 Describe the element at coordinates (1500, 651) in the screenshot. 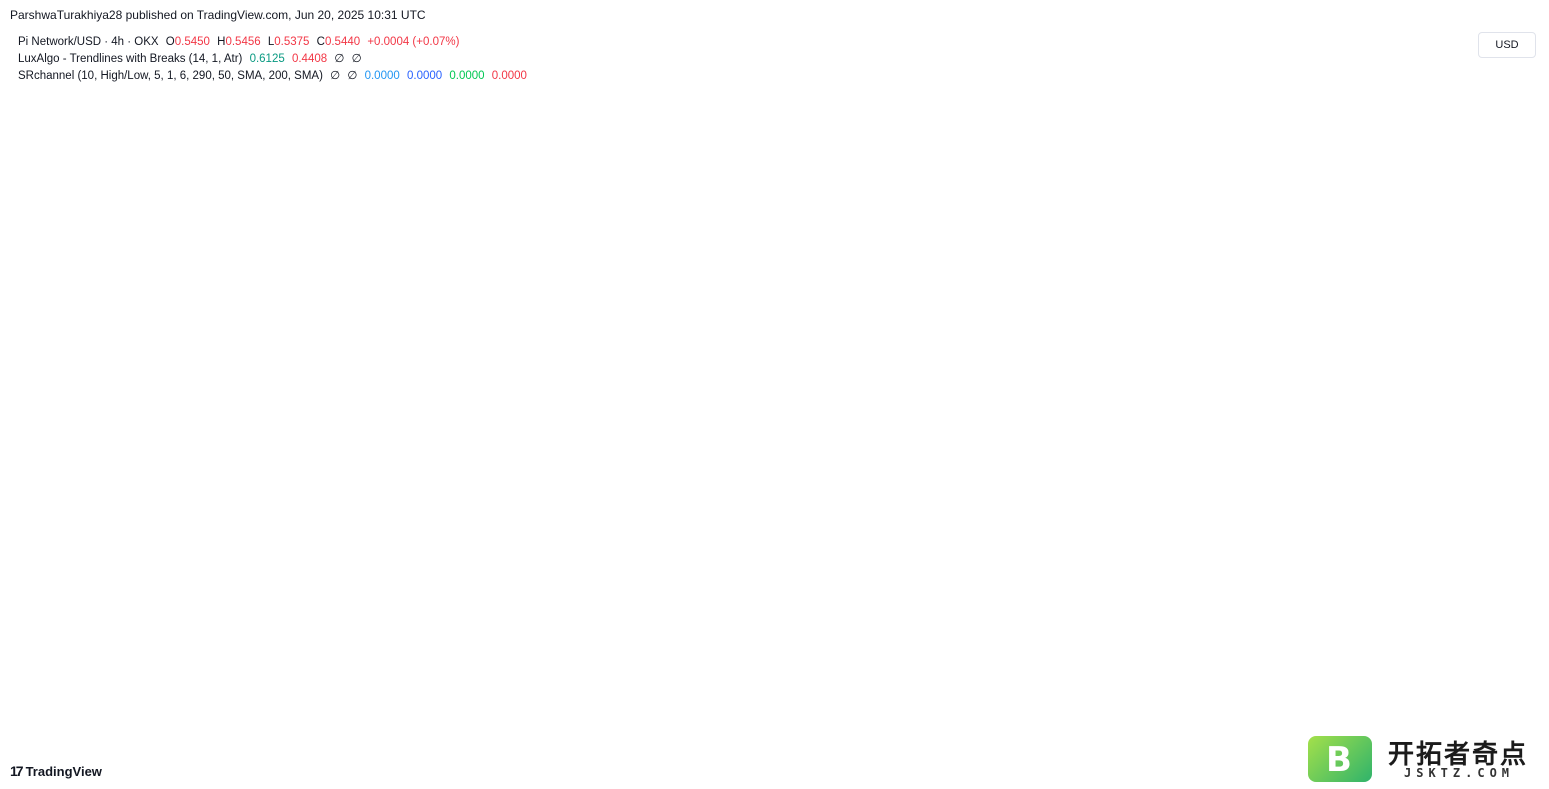

I see `y-tick-label: 0.5000` at that location.